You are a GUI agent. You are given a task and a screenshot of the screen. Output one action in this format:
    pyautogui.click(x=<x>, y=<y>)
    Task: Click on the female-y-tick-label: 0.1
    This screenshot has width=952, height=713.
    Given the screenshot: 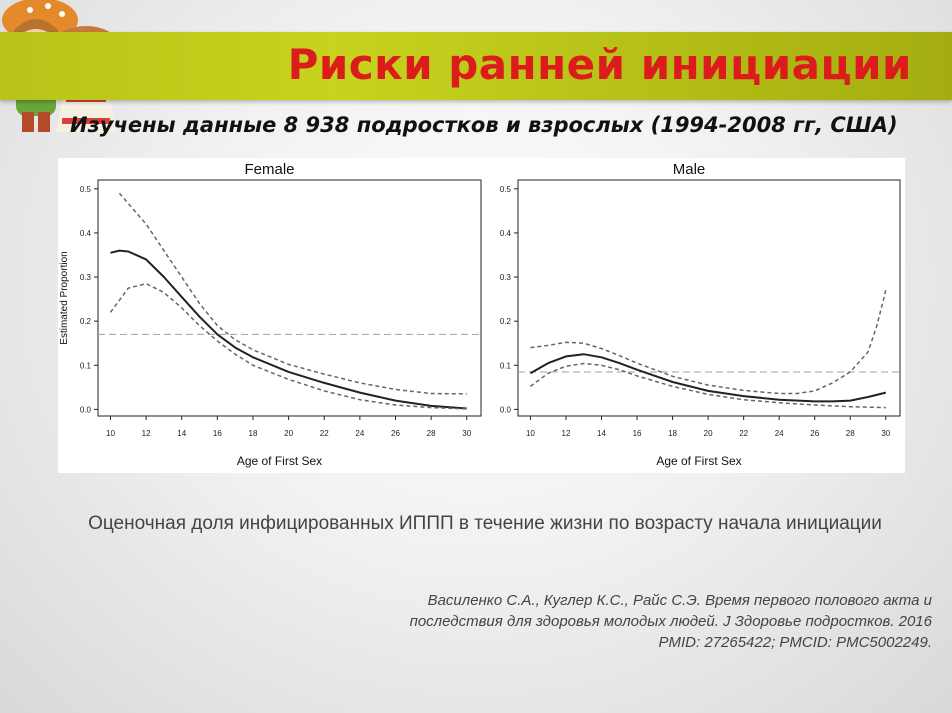 What is the action you would take?
    pyautogui.click(x=86, y=365)
    